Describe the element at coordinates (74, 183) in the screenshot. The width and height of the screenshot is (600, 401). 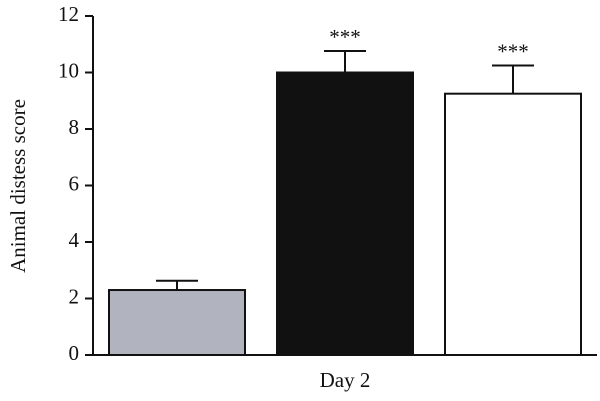
I see `y-tick-label: 6` at that location.